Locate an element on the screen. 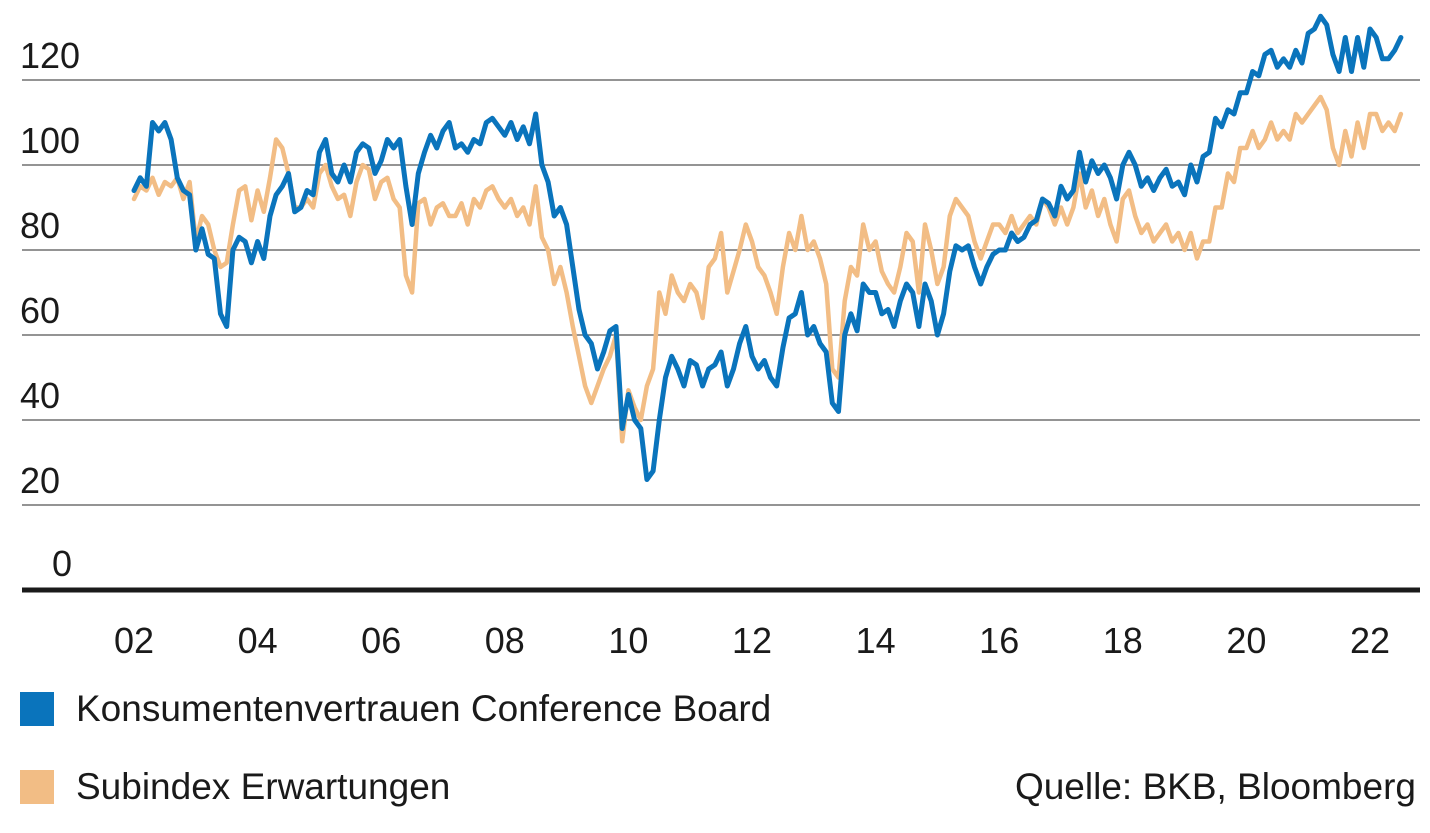 The image size is (1430, 833). y-tick-label: 0 is located at coordinates (62, 563).